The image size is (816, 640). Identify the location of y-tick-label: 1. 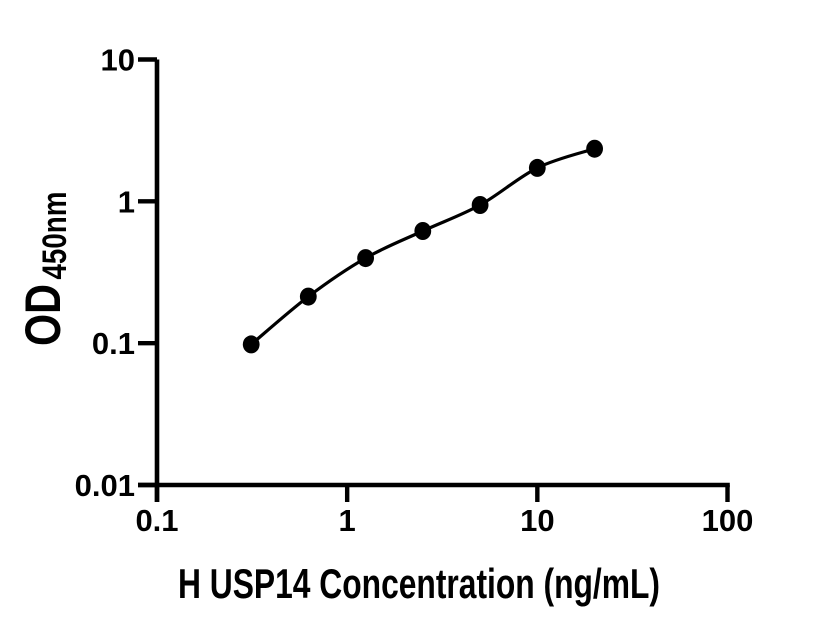
(126, 201).